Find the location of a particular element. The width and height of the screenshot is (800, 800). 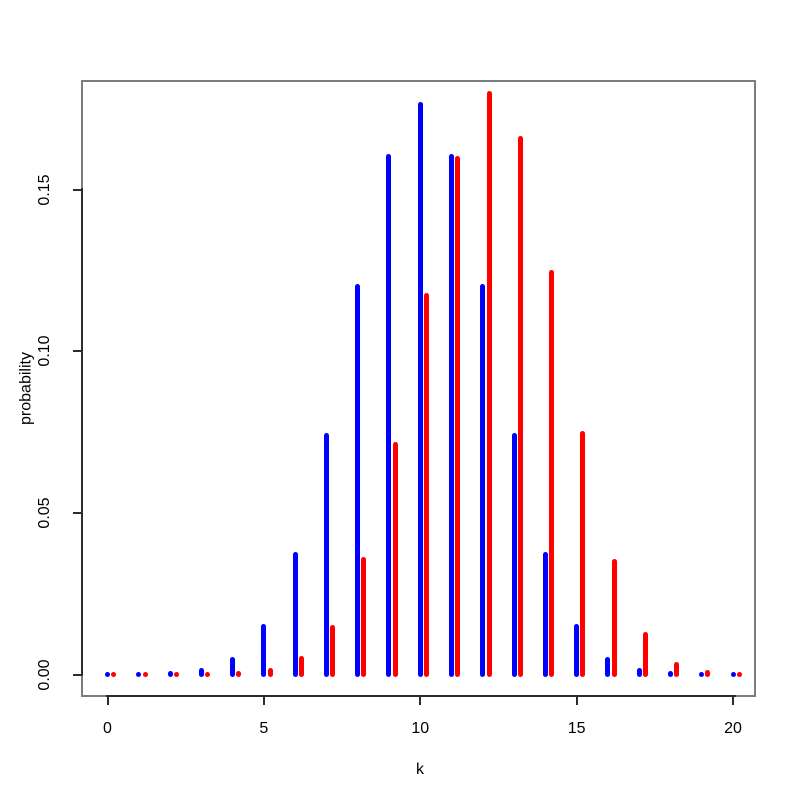

y-axis-title: probability is located at coordinates (26, 388).